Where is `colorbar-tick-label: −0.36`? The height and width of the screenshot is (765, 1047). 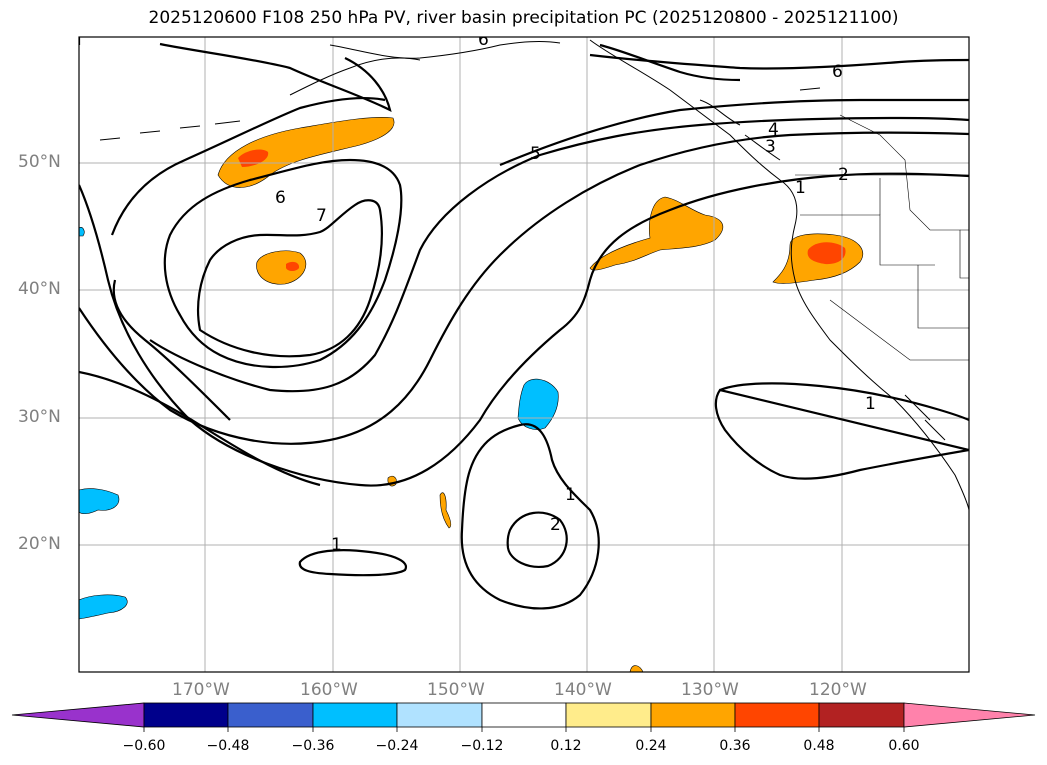
colorbar-tick-label: −0.36 is located at coordinates (313, 746).